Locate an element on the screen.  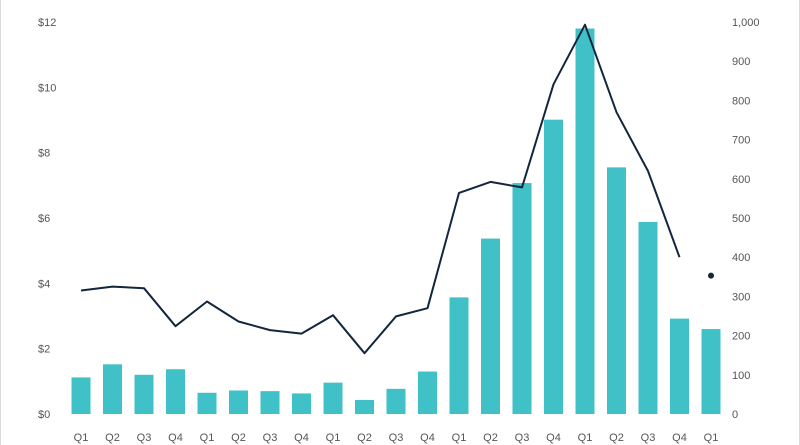
right-tick-label: 200 is located at coordinates (741, 337).